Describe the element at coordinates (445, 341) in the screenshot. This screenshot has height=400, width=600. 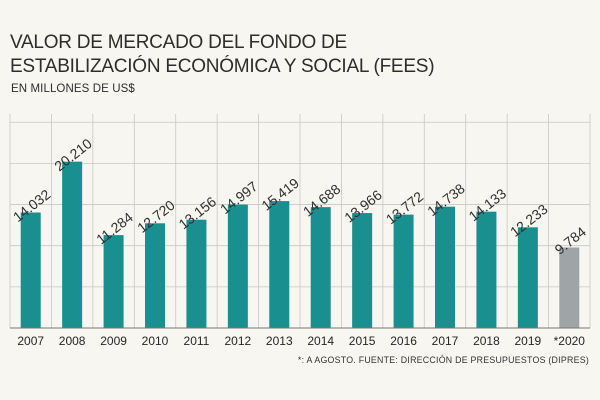
I see `x-tick-label: 2017` at that location.